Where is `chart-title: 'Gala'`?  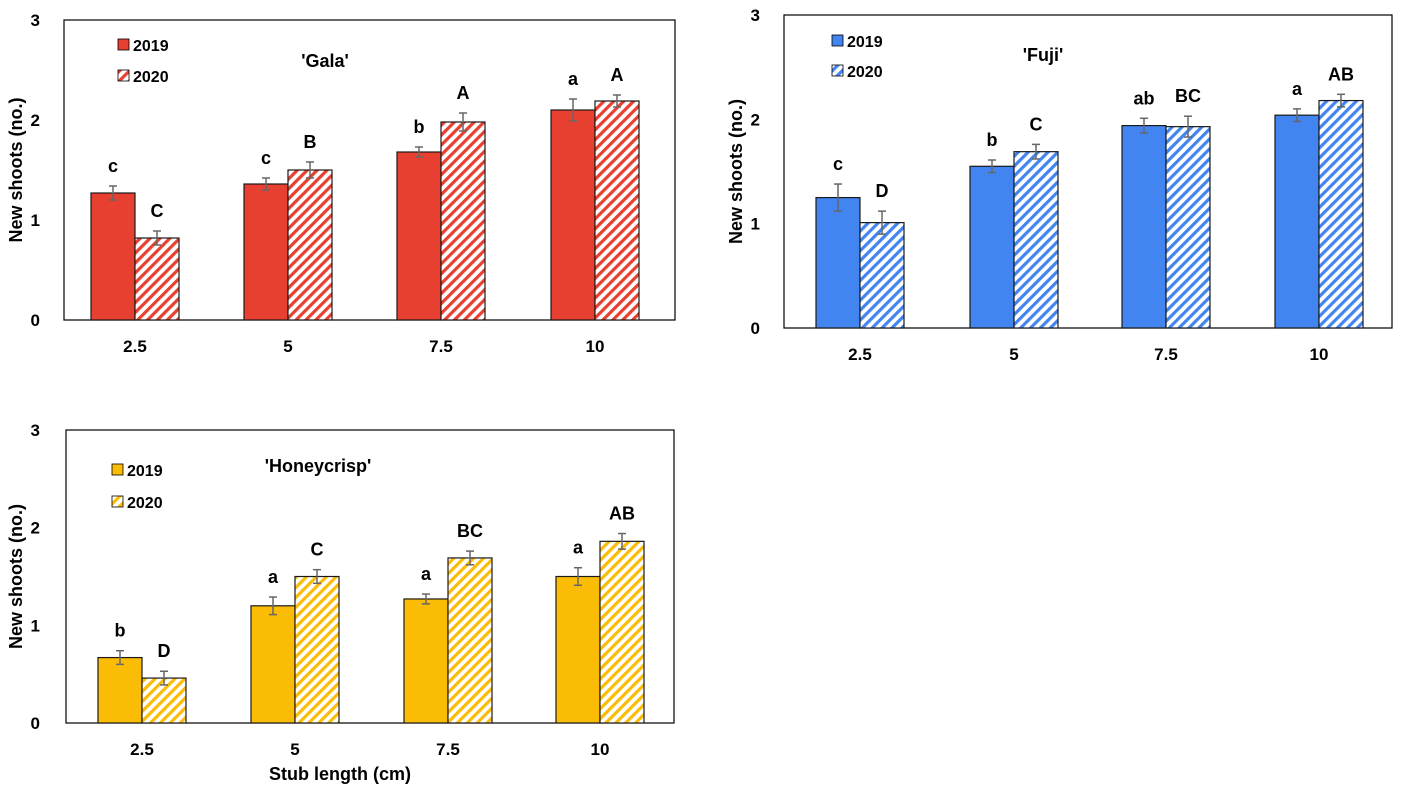 chart-title: 'Gala' is located at coordinates (325, 61).